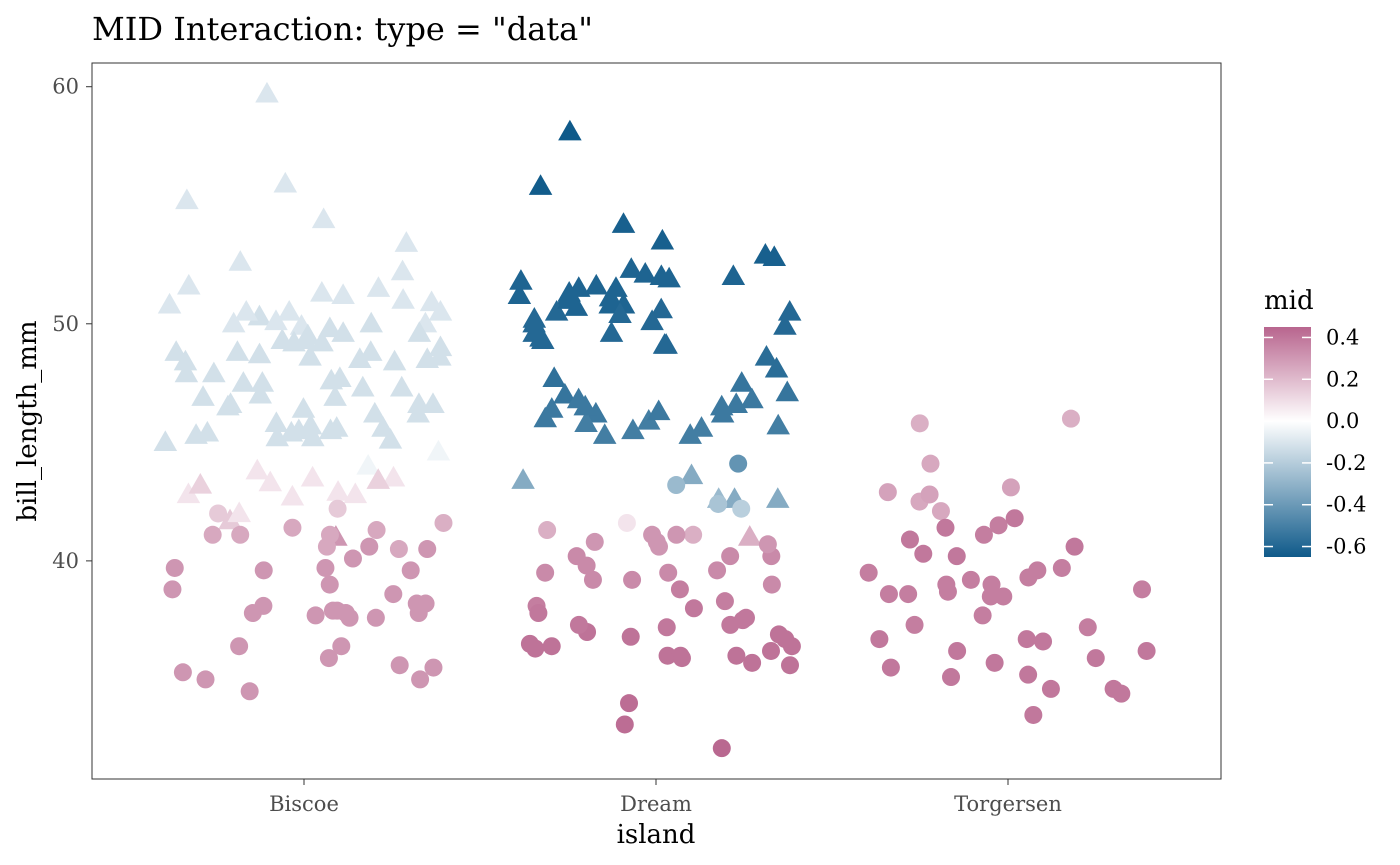  What do you see at coordinates (1346, 463) in the screenshot?
I see `legend-tick-label: -0.2` at bounding box center [1346, 463].